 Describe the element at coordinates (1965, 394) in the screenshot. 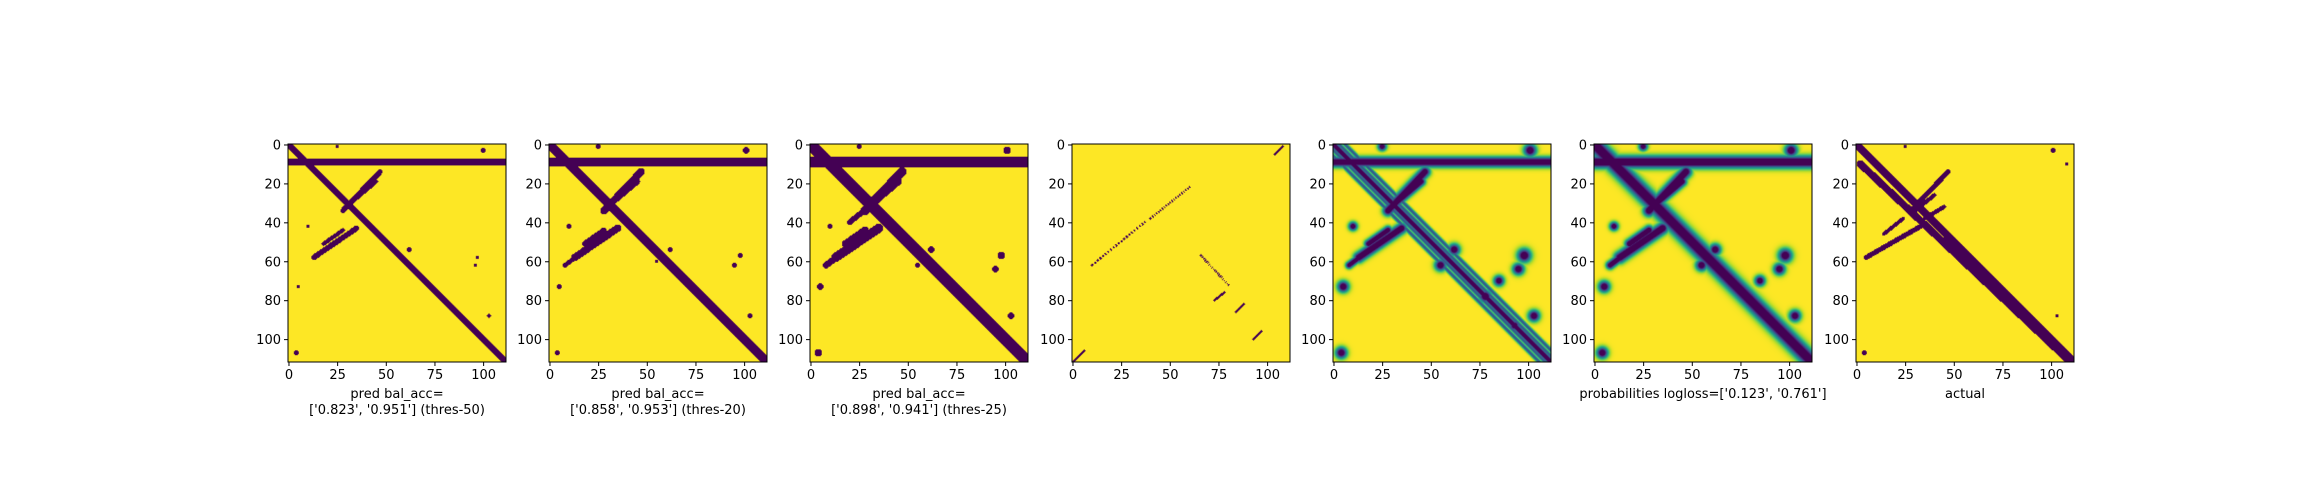

I see `x-axis-label: actual` at that location.